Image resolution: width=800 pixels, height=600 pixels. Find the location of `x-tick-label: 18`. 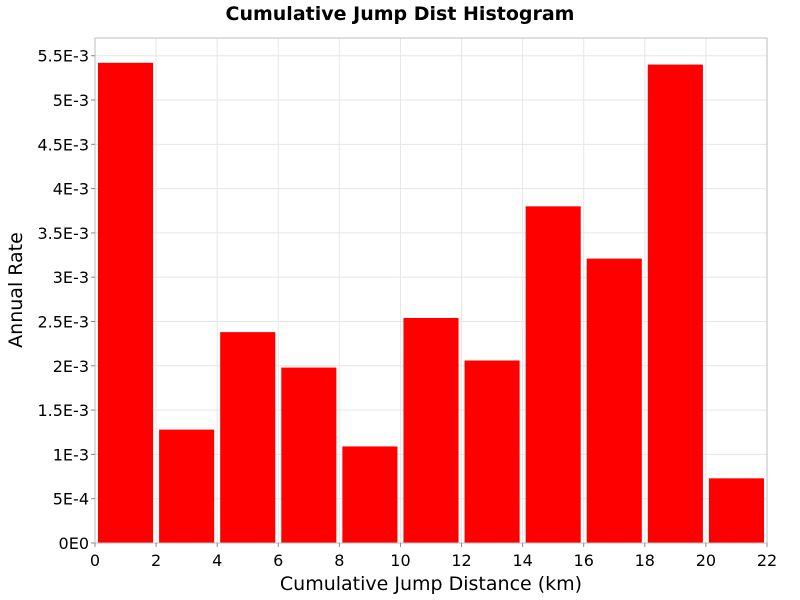

x-tick-label: 18 is located at coordinates (645, 560).